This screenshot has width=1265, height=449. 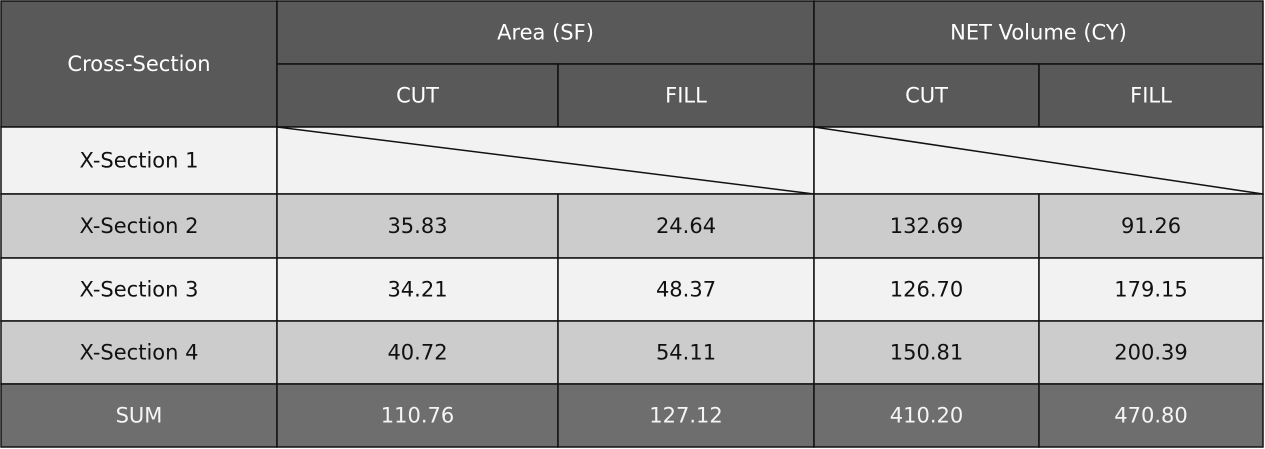 I want to click on cell-value: 40.72, so click(x=417, y=353).